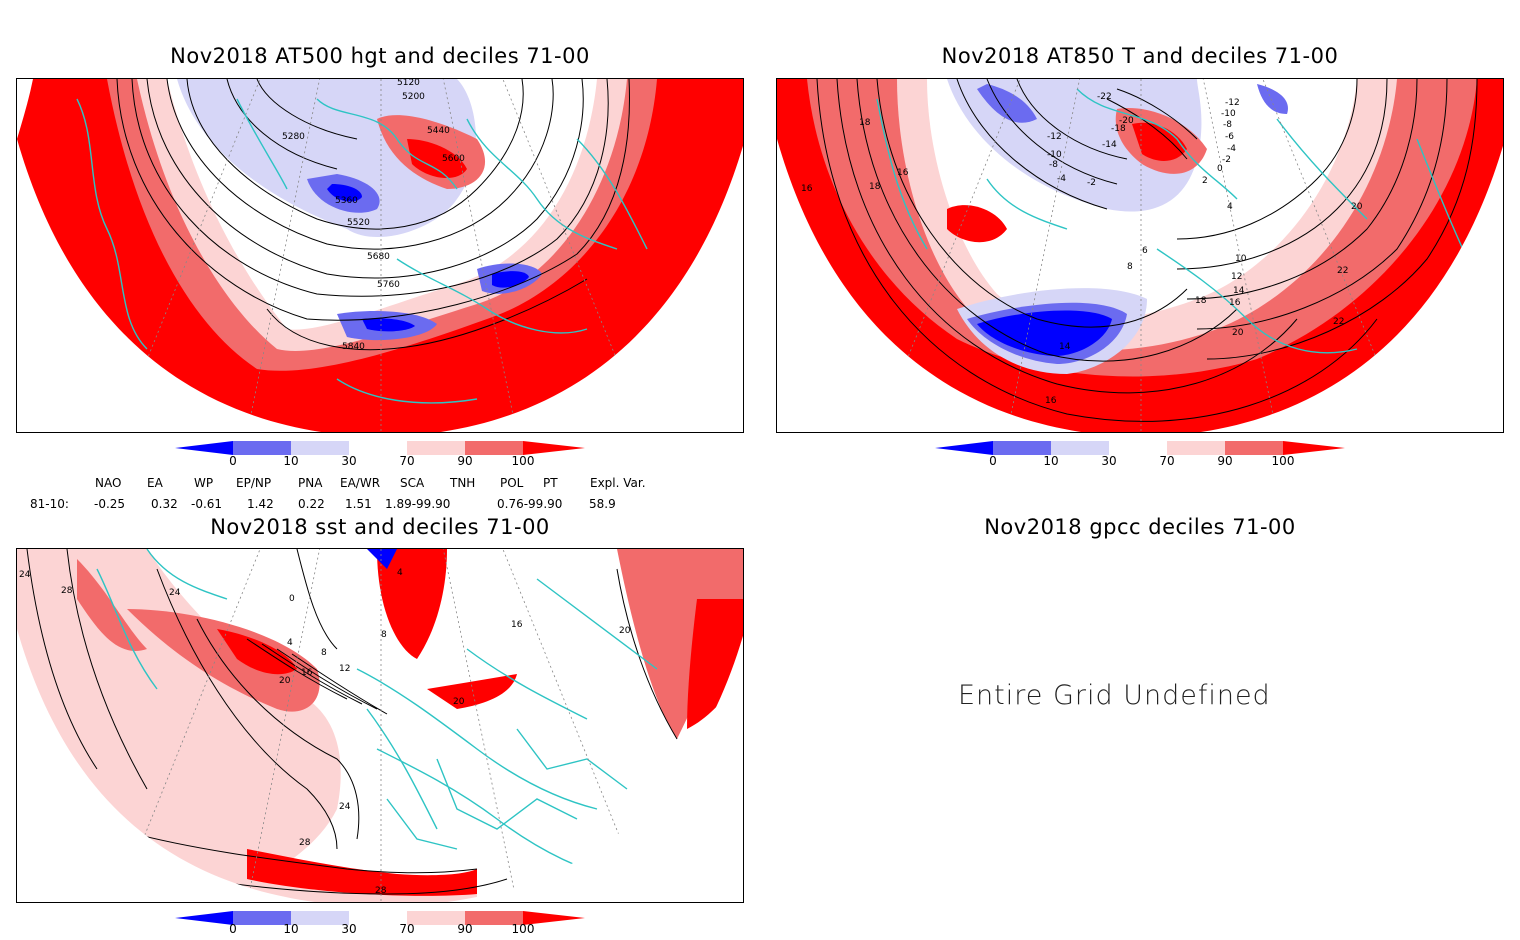 The height and width of the screenshot is (940, 1520). What do you see at coordinates (1104, 97) in the screenshot?
I see `contour-label: -22` at bounding box center [1104, 97].